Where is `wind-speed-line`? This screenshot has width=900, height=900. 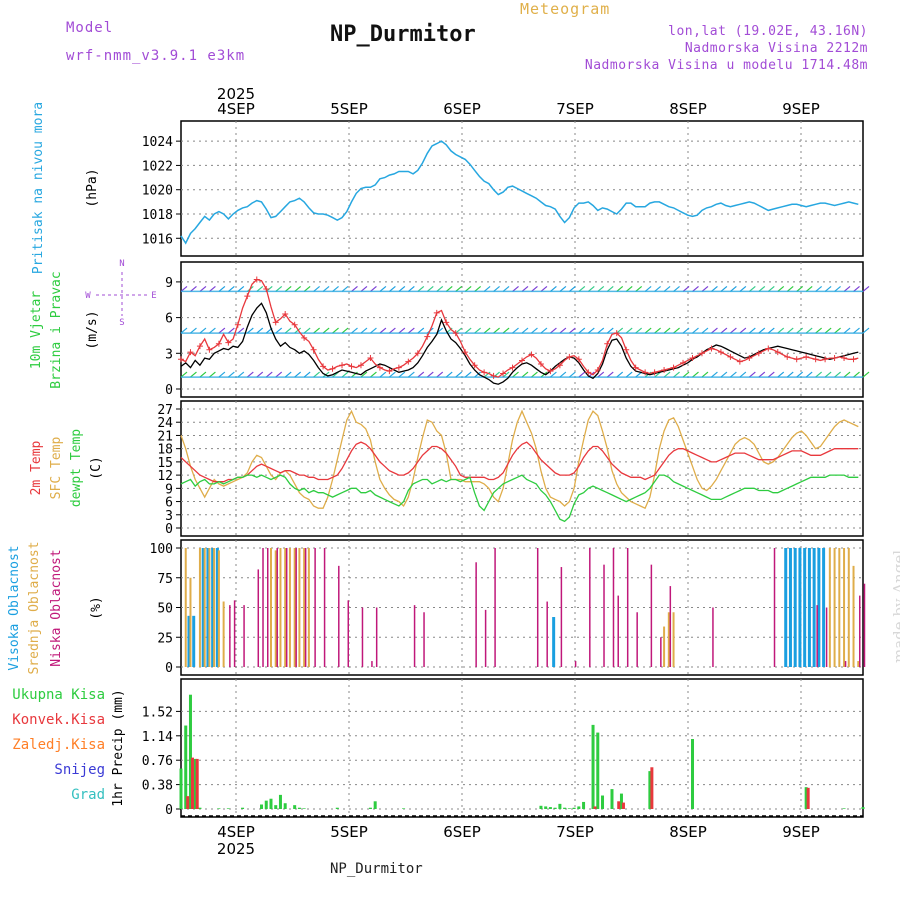
wind-speed-line is located at coordinates (519, 343).